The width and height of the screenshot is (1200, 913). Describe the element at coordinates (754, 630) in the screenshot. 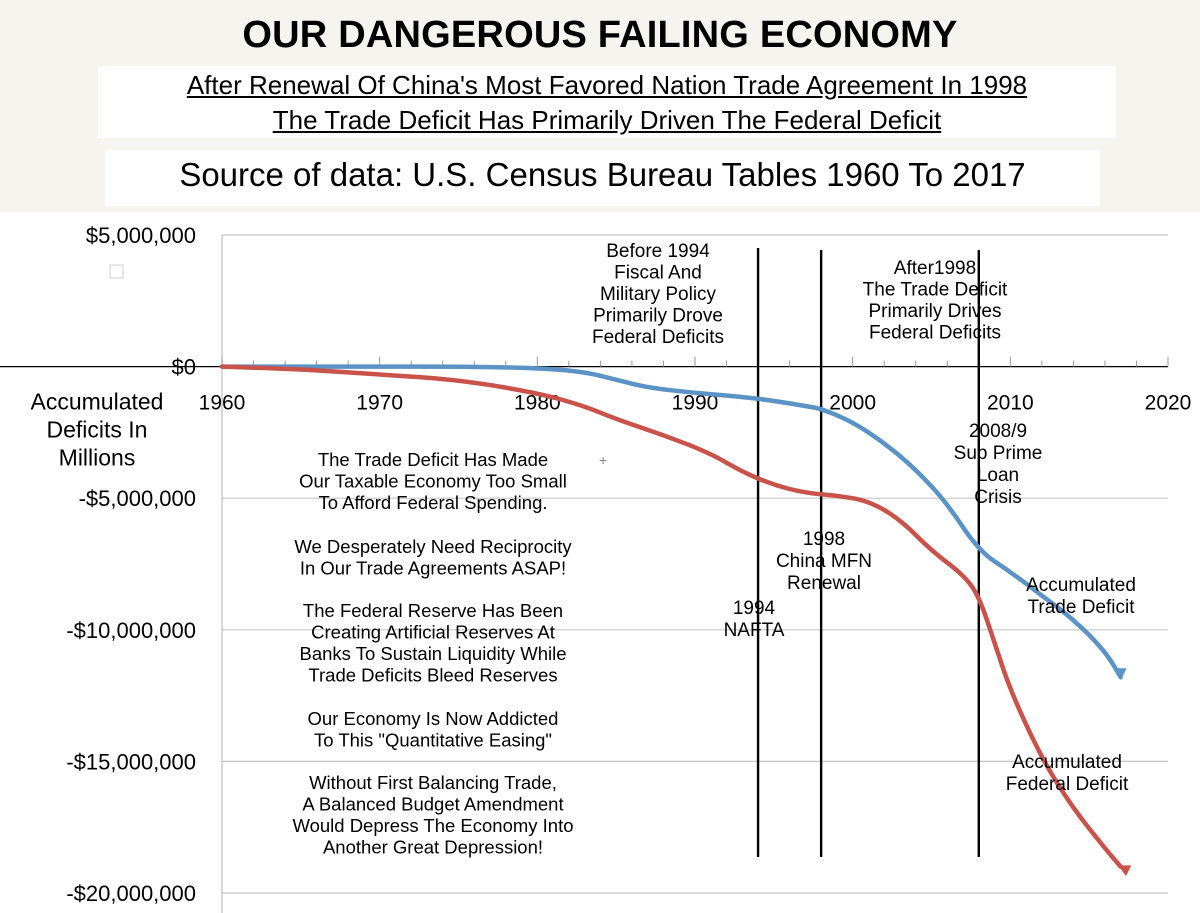

I see `event-label-1994-line-2: NAFTA` at that location.